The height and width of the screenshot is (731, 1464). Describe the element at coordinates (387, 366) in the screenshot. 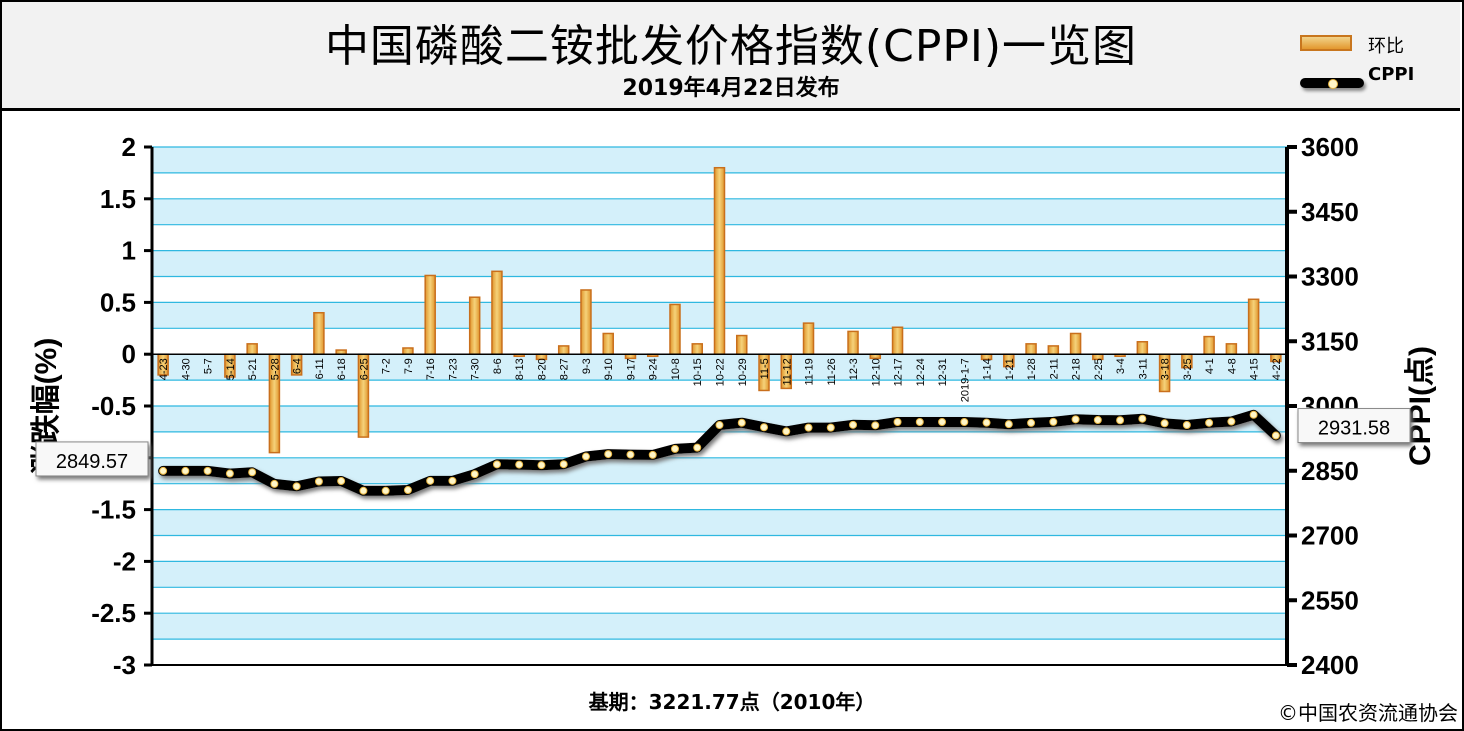

I see `x-tick-label: 7-2` at that location.